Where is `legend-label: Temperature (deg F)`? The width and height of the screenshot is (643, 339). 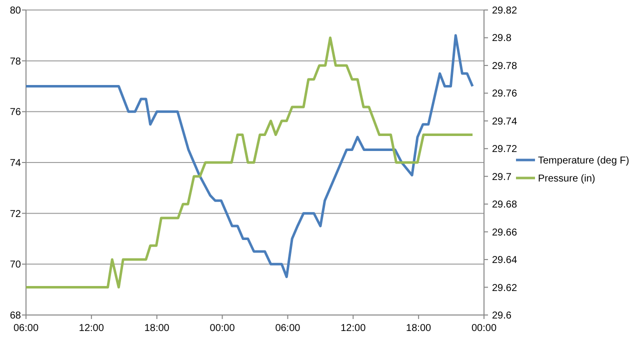 legend-label: Temperature (deg F) is located at coordinates (584, 161).